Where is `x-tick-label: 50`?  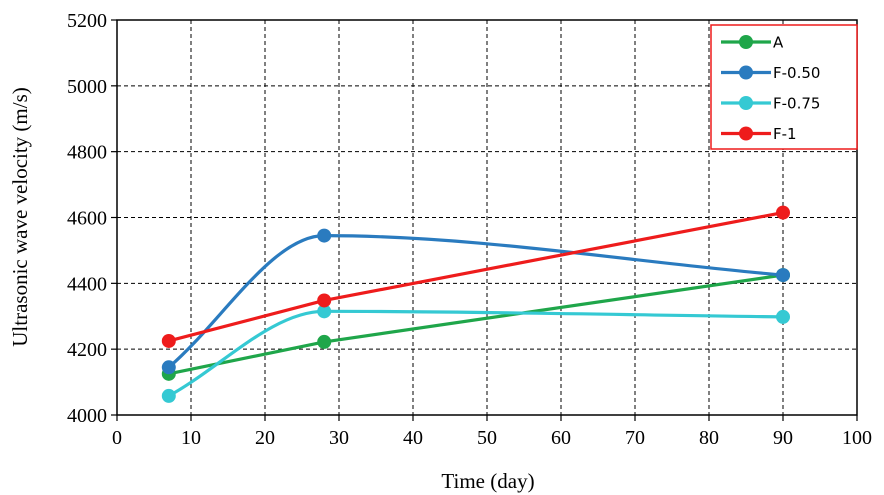 x-tick-label: 50 is located at coordinates (487, 438).